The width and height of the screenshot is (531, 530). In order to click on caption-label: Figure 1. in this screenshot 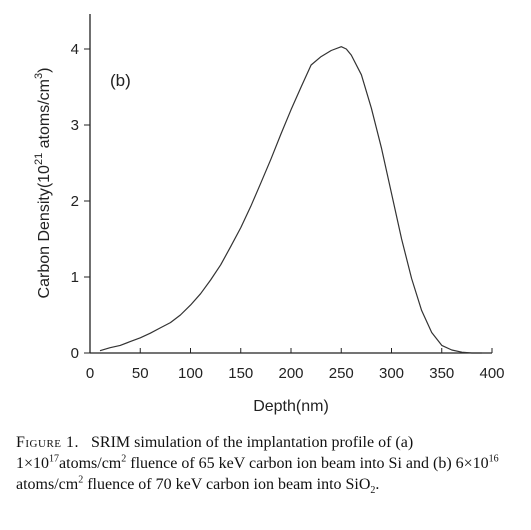, I will do `click(48, 442)`.